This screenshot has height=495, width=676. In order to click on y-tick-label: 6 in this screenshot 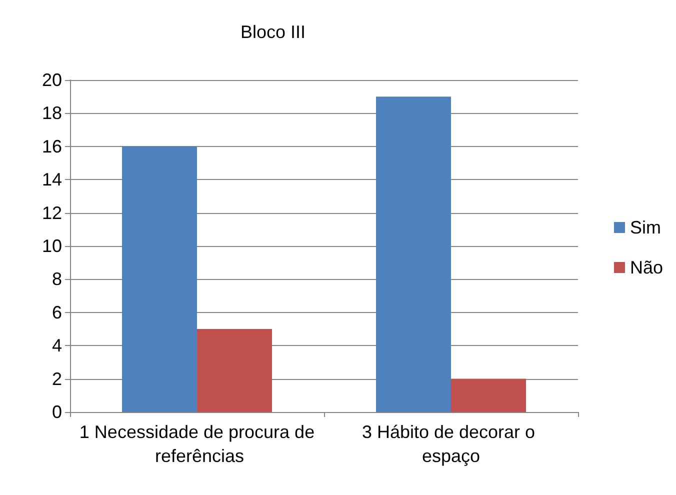, I will do `click(57, 312)`.